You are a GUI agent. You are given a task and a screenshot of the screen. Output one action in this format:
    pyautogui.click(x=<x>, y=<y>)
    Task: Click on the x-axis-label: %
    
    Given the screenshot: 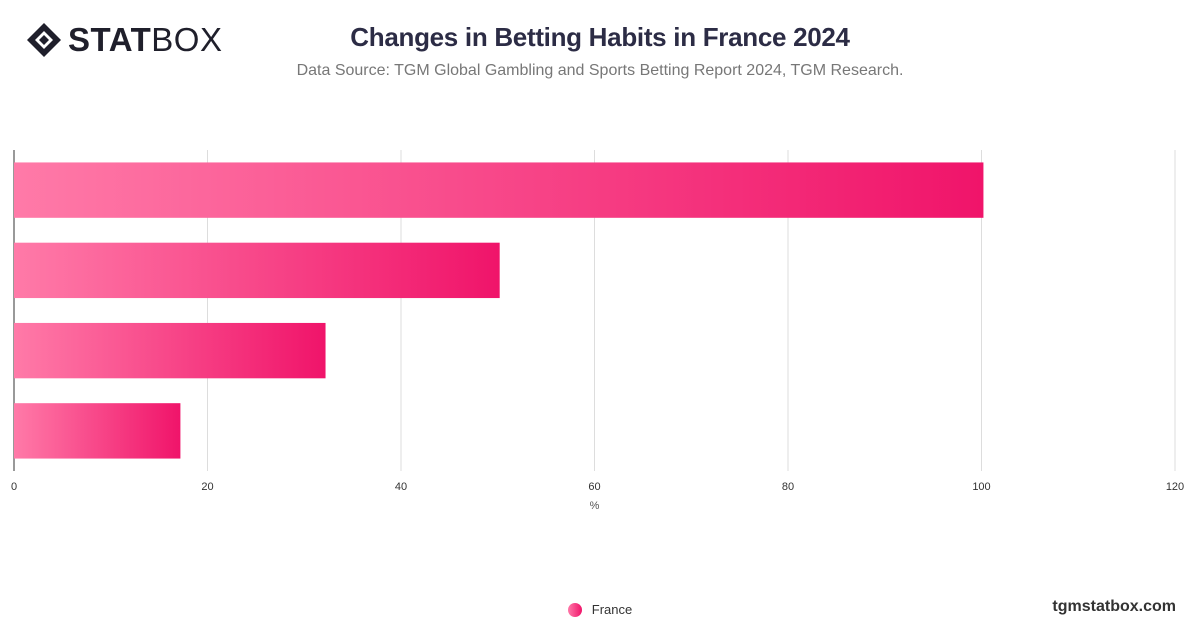 What is the action you would take?
    pyautogui.click(x=595, y=506)
    